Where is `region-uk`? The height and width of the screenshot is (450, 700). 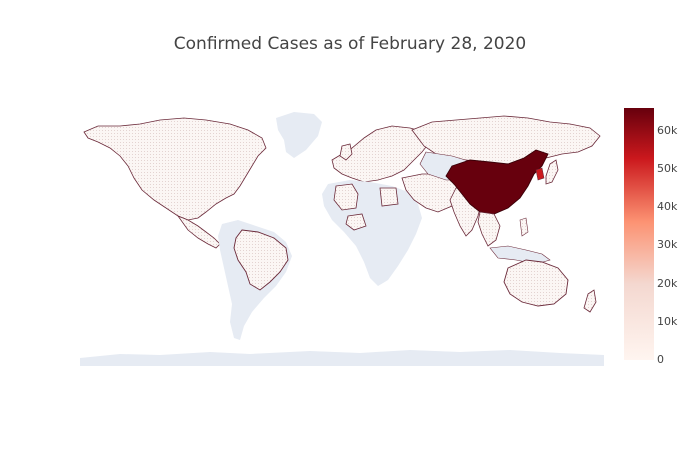
region-uk is located at coordinates (346, 152).